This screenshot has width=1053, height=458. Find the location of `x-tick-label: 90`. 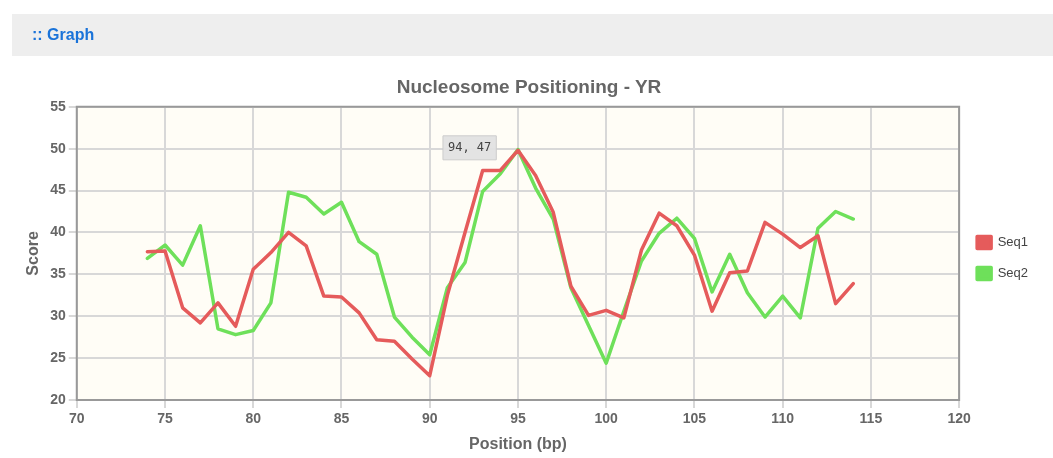

x-tick-label: 90 is located at coordinates (429, 418).